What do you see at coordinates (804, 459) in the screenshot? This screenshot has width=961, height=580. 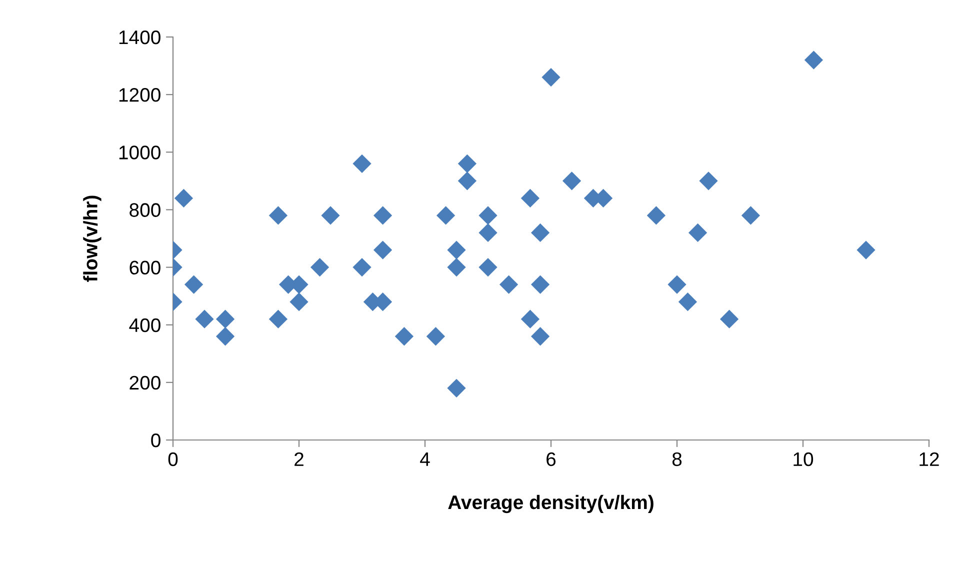 I see `x-tick-label: 10` at bounding box center [804, 459].